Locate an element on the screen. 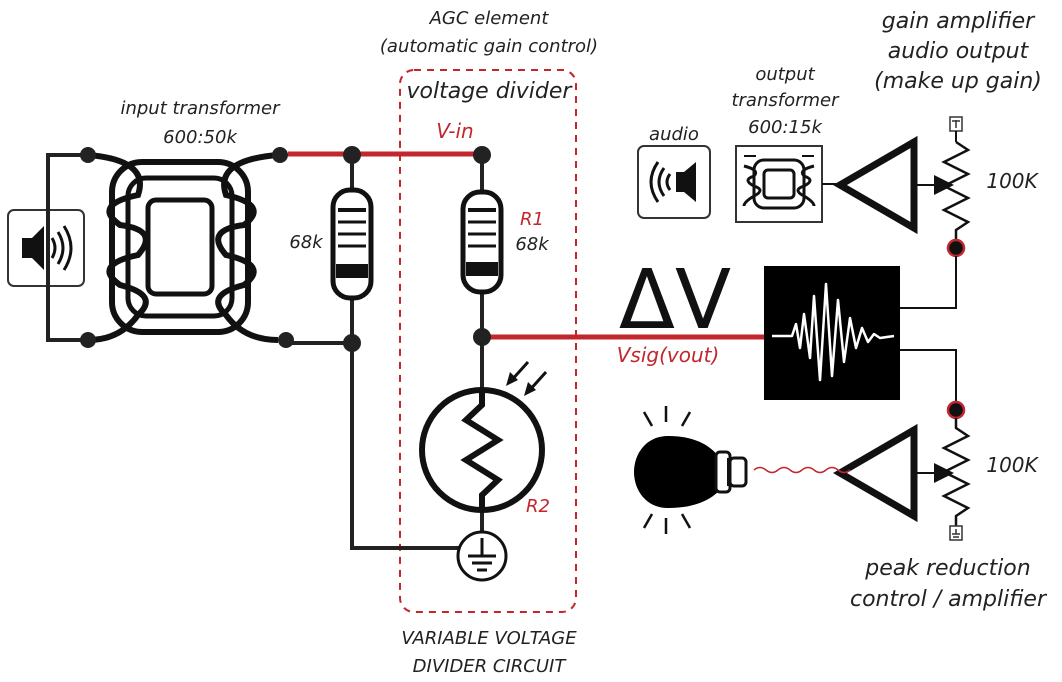 Image resolution: width=1062 pixels, height=682 pixels. agc-title: AGC element is located at coordinates (489, 18).